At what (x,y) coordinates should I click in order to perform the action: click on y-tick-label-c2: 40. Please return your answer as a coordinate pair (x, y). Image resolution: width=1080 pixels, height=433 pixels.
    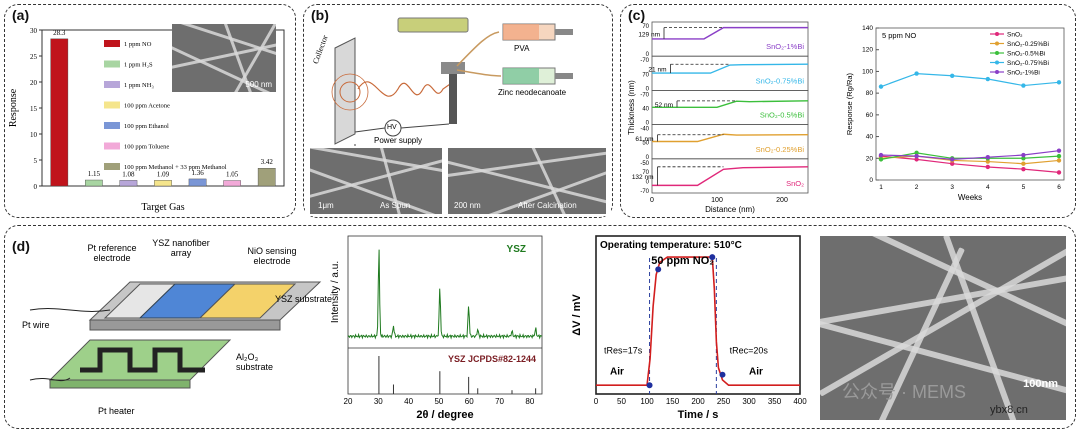
    Looking at the image, I should click on (870, 137).